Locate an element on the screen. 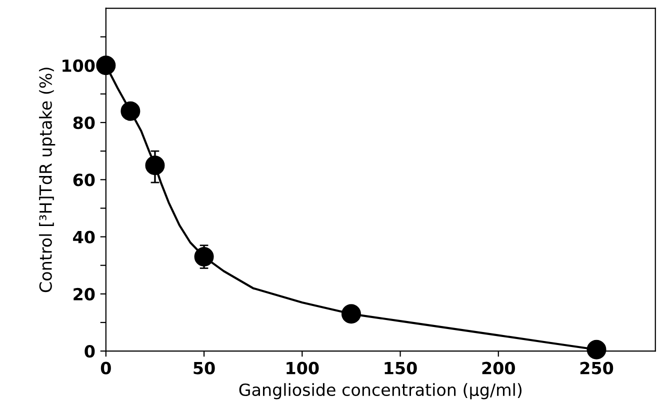 This screenshot has height=413, width=662. x-tick-label: 150 is located at coordinates (400, 368).